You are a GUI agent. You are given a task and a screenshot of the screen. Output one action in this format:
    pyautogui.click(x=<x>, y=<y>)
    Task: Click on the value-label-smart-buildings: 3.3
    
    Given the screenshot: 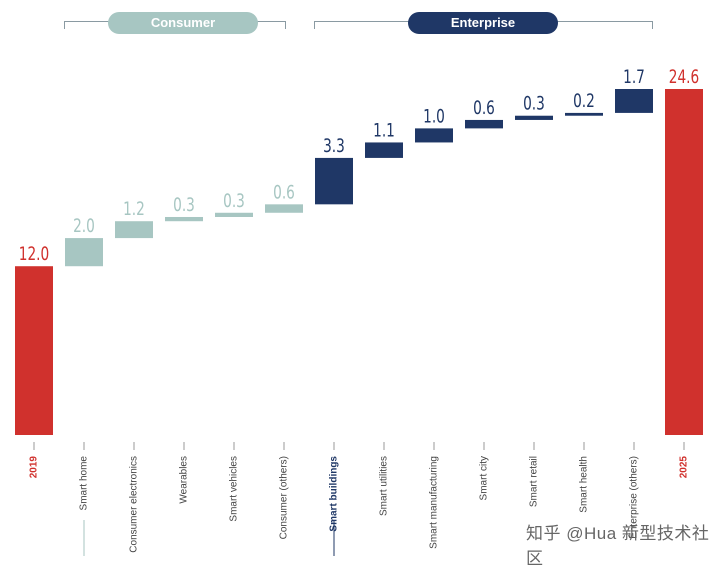 What is the action you would take?
    pyautogui.click(x=334, y=146)
    